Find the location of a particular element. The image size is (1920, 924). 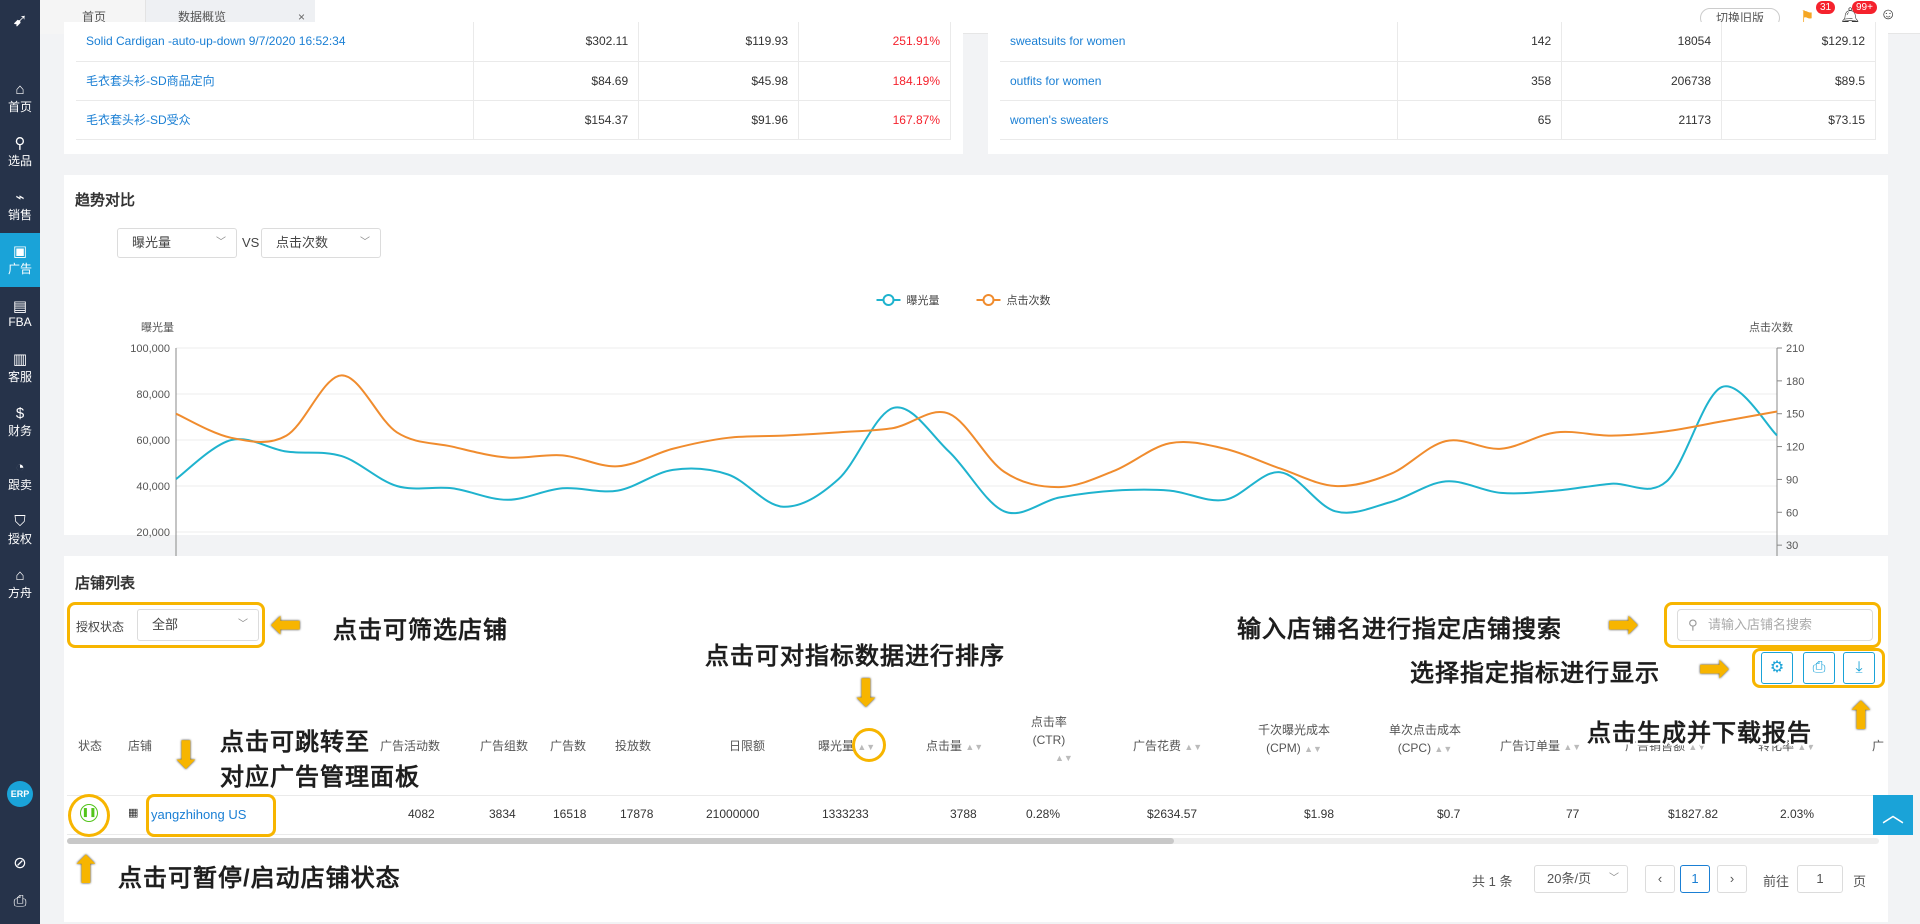

row-name-link: 毛衣套头衫-SD受众 is located at coordinates (275, 120).